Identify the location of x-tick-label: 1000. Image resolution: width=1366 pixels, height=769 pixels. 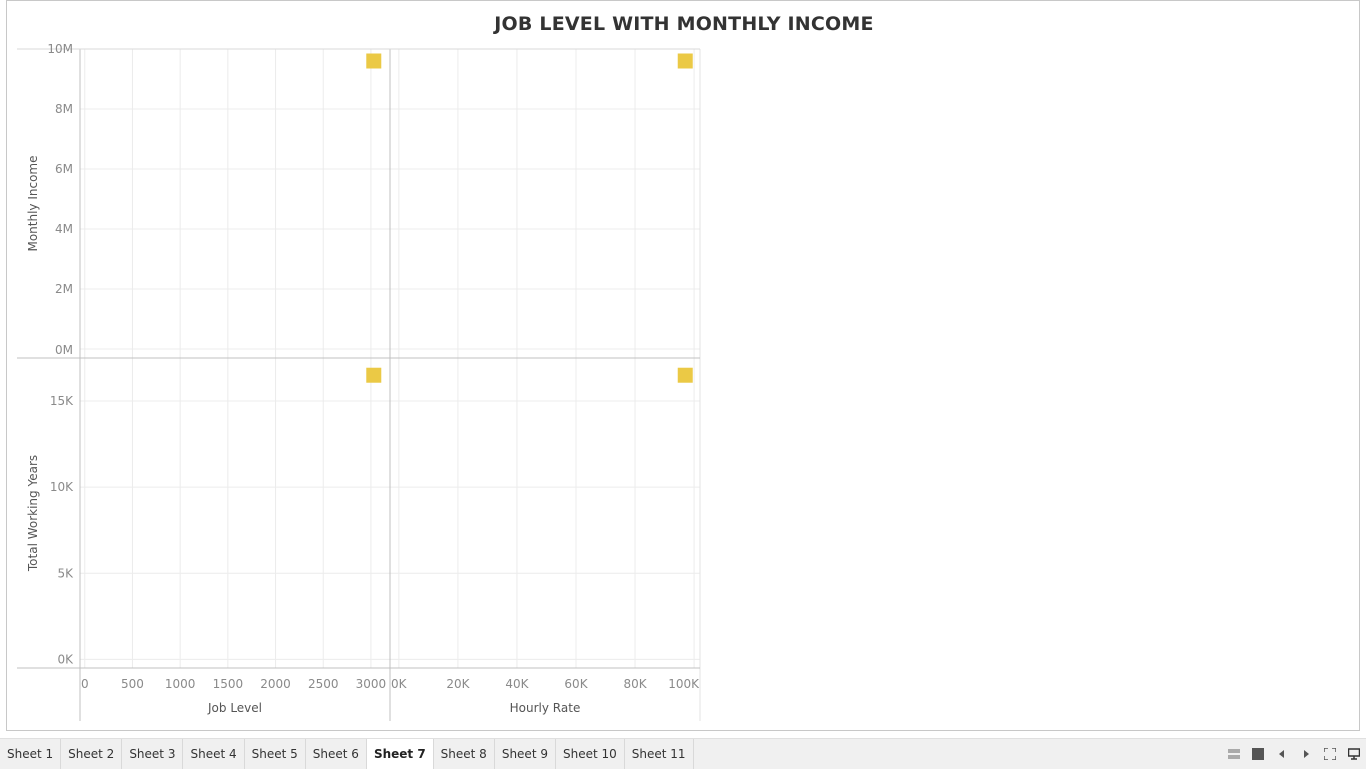
(180, 684).